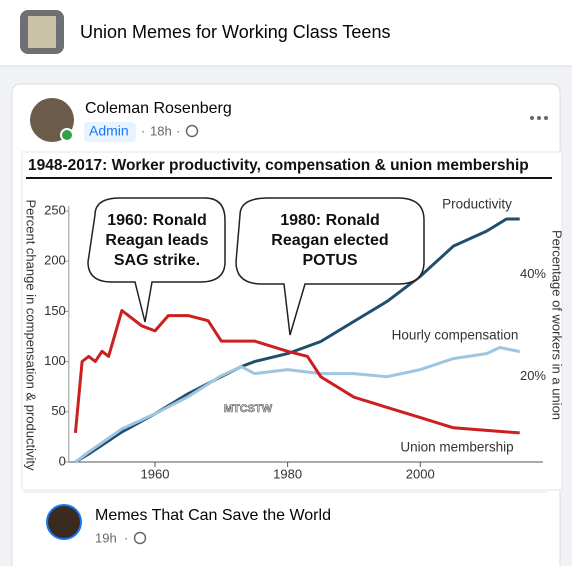  I want to click on series-label: Productivity, so click(477, 204).